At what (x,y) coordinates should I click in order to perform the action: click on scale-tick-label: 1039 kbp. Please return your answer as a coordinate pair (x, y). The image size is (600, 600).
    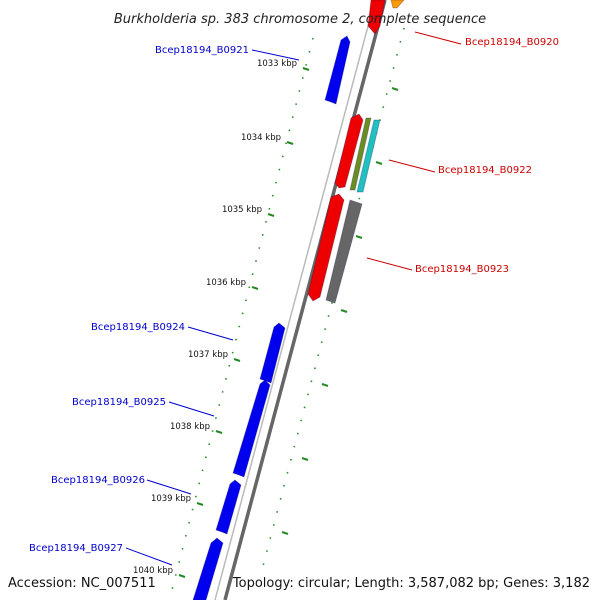
    Looking at the image, I should click on (171, 499).